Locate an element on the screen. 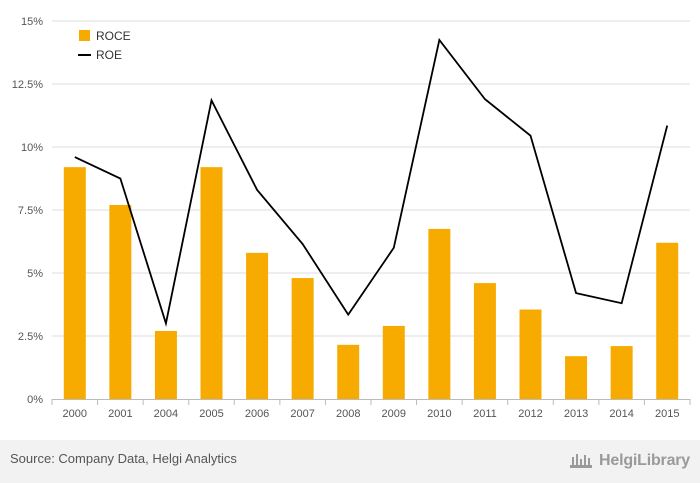 The width and height of the screenshot is (700, 483). x-tick-label: 2011 is located at coordinates (485, 414).